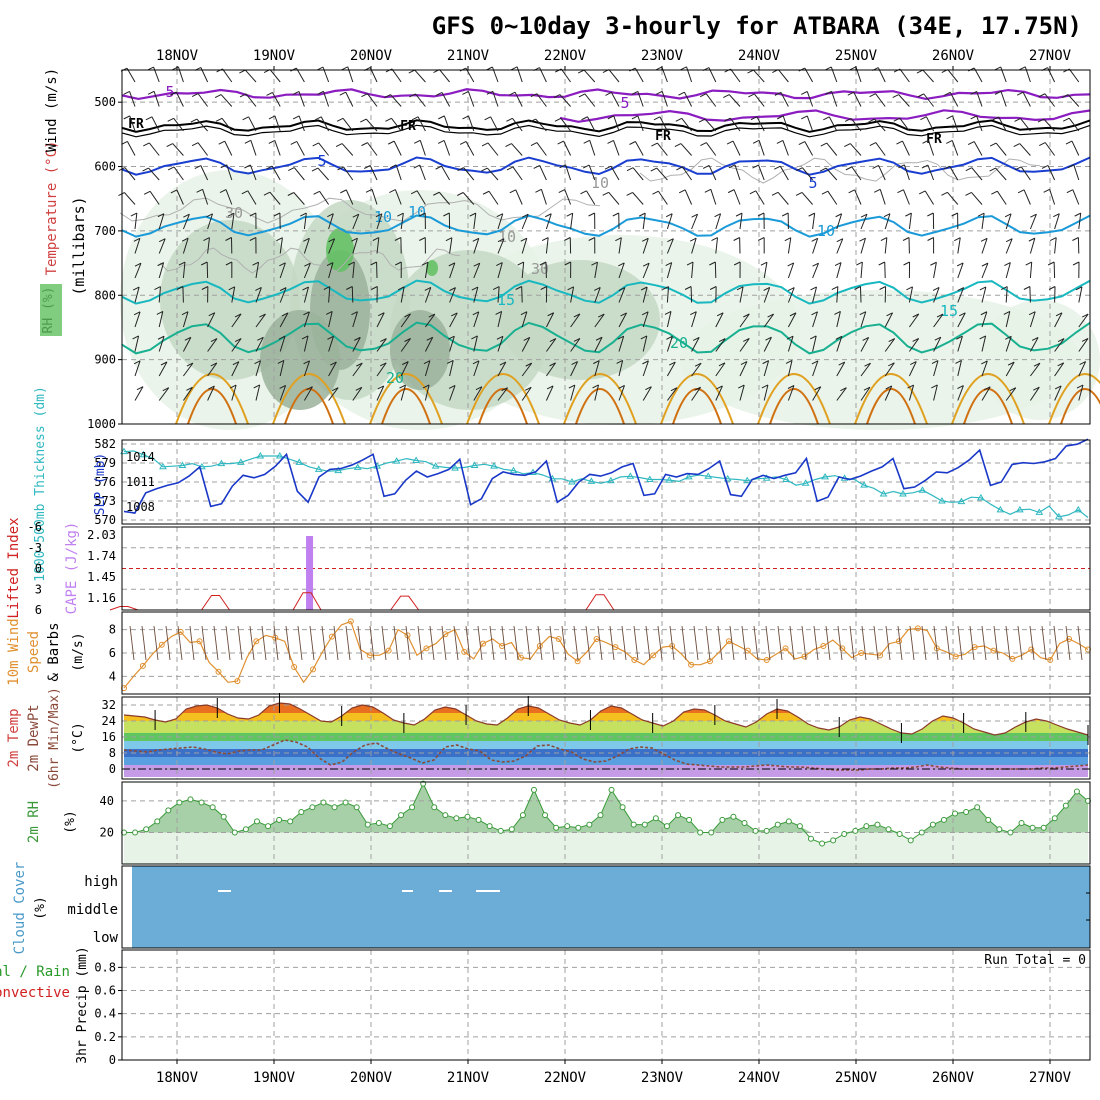 The width and height of the screenshot is (1100, 1100). I want to click on wind-axis-label: Speed, so click(34, 652).